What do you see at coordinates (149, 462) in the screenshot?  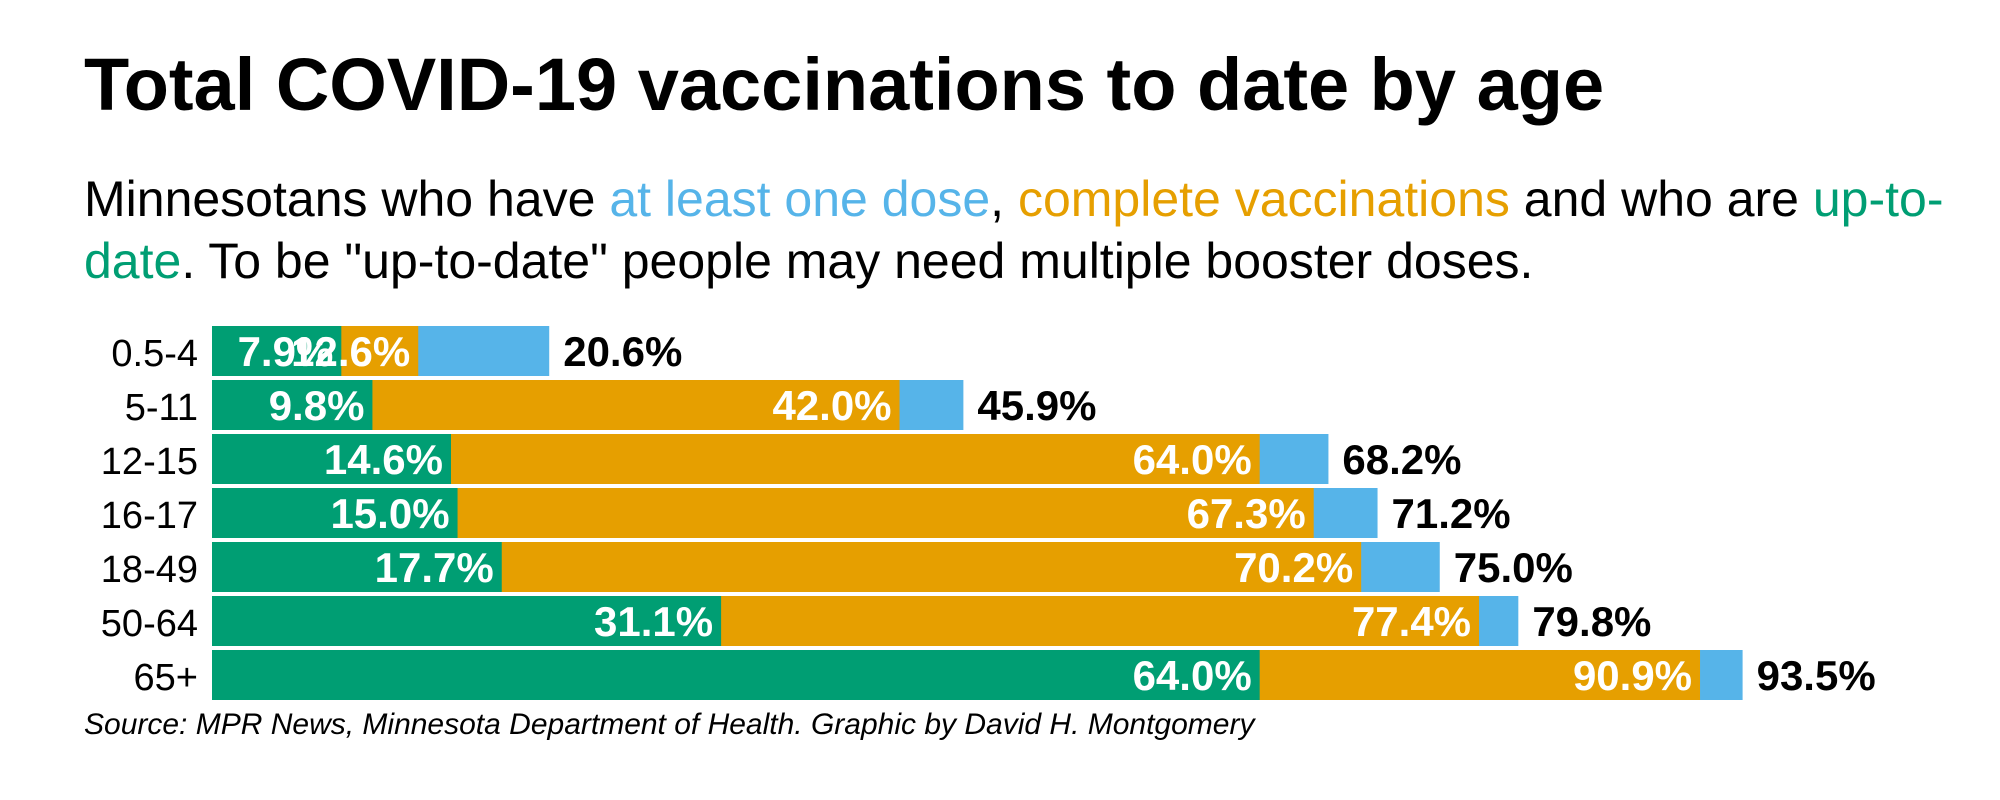 I see `category-label-12-15: 12-15` at bounding box center [149, 462].